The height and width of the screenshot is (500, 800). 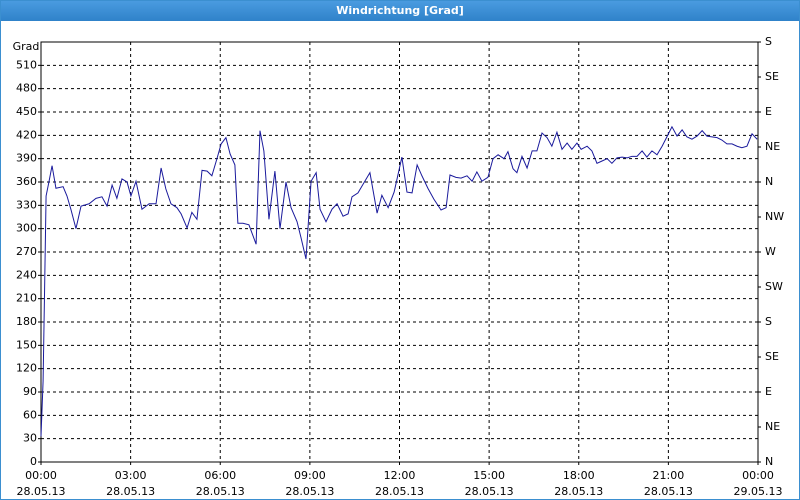 What do you see at coordinates (26, 64) in the screenshot?
I see `y-tick-label: 510` at bounding box center [26, 64].